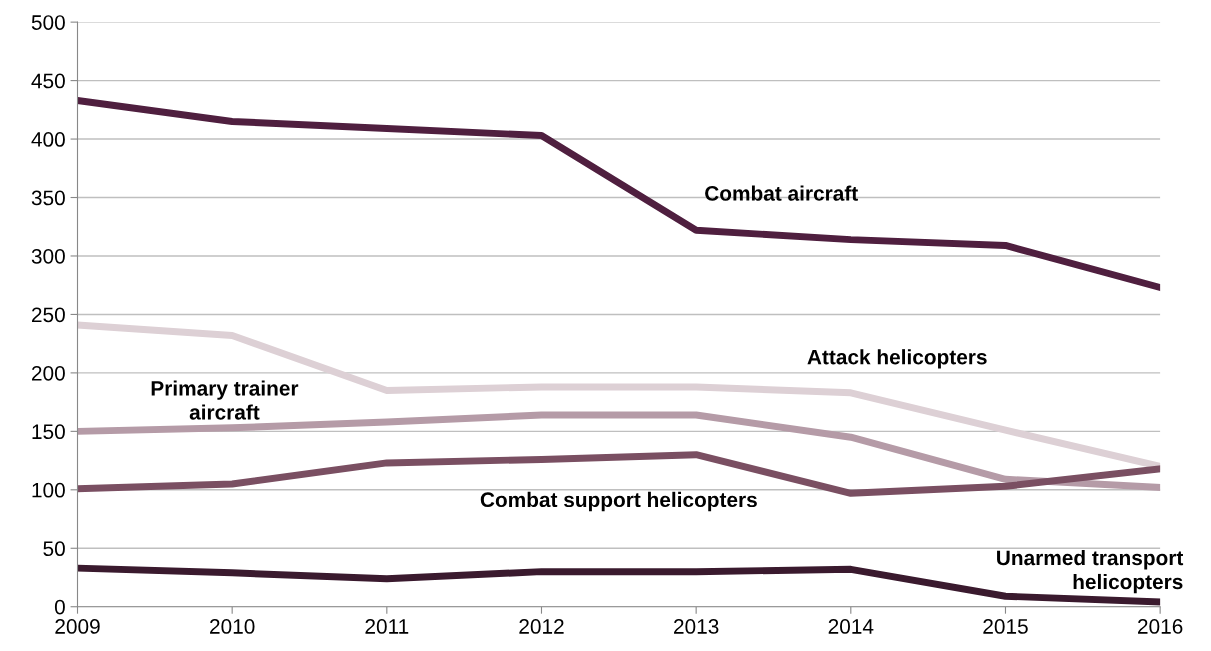  What do you see at coordinates (1090, 571) in the screenshot?
I see `series-label: Unarmed transport helicopters` at bounding box center [1090, 571].